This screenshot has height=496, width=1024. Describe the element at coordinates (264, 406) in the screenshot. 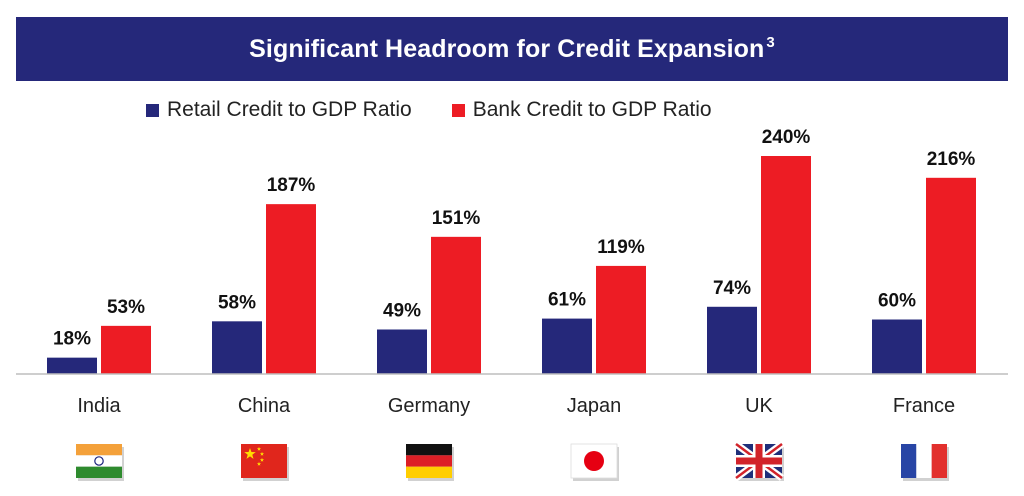

I see `category-label-china: China` at that location.